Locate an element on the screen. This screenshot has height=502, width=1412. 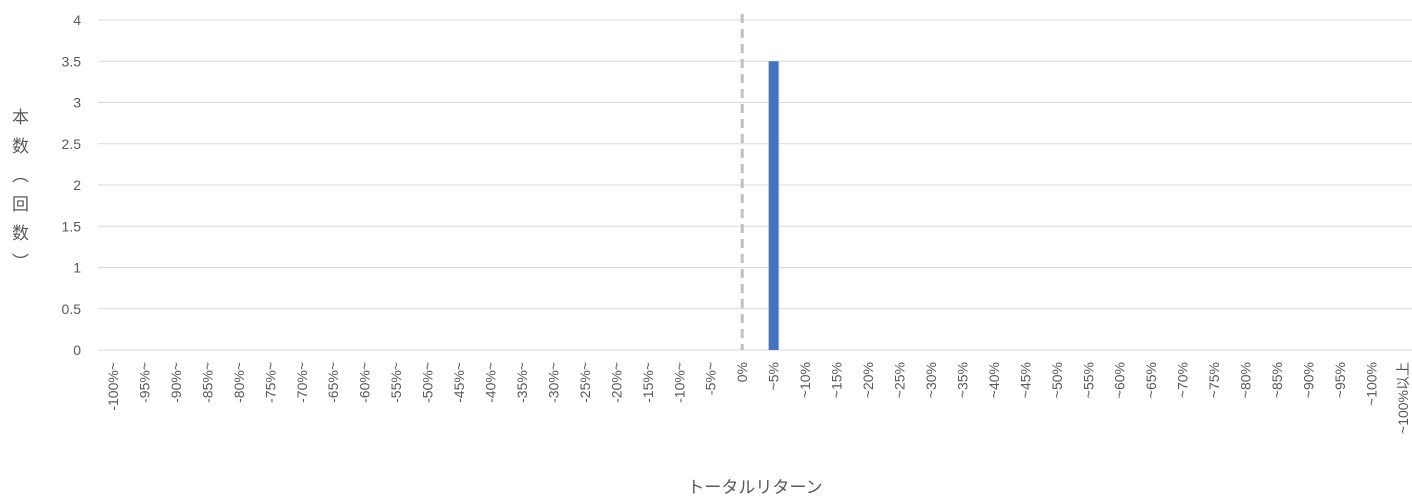
x-tick-label: ~35% is located at coordinates (962, 380).